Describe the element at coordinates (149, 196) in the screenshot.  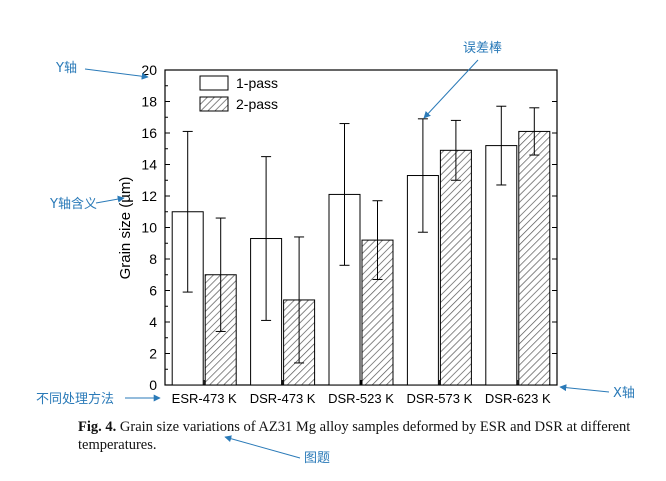
I see `y-tick-label: 12` at that location.